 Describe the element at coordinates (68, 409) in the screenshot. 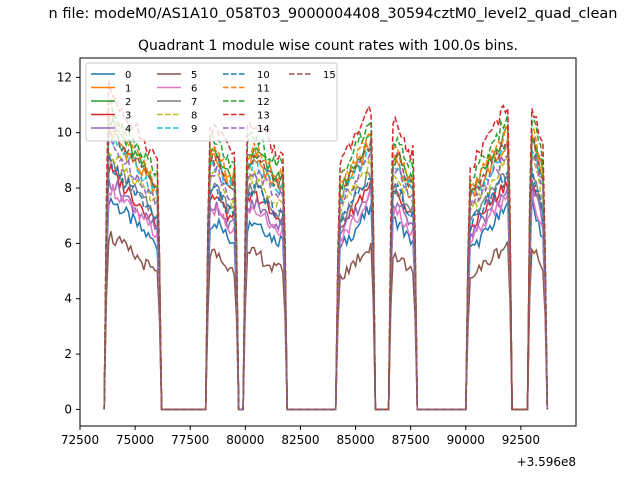

I see `y-tick-label: 0` at that location.